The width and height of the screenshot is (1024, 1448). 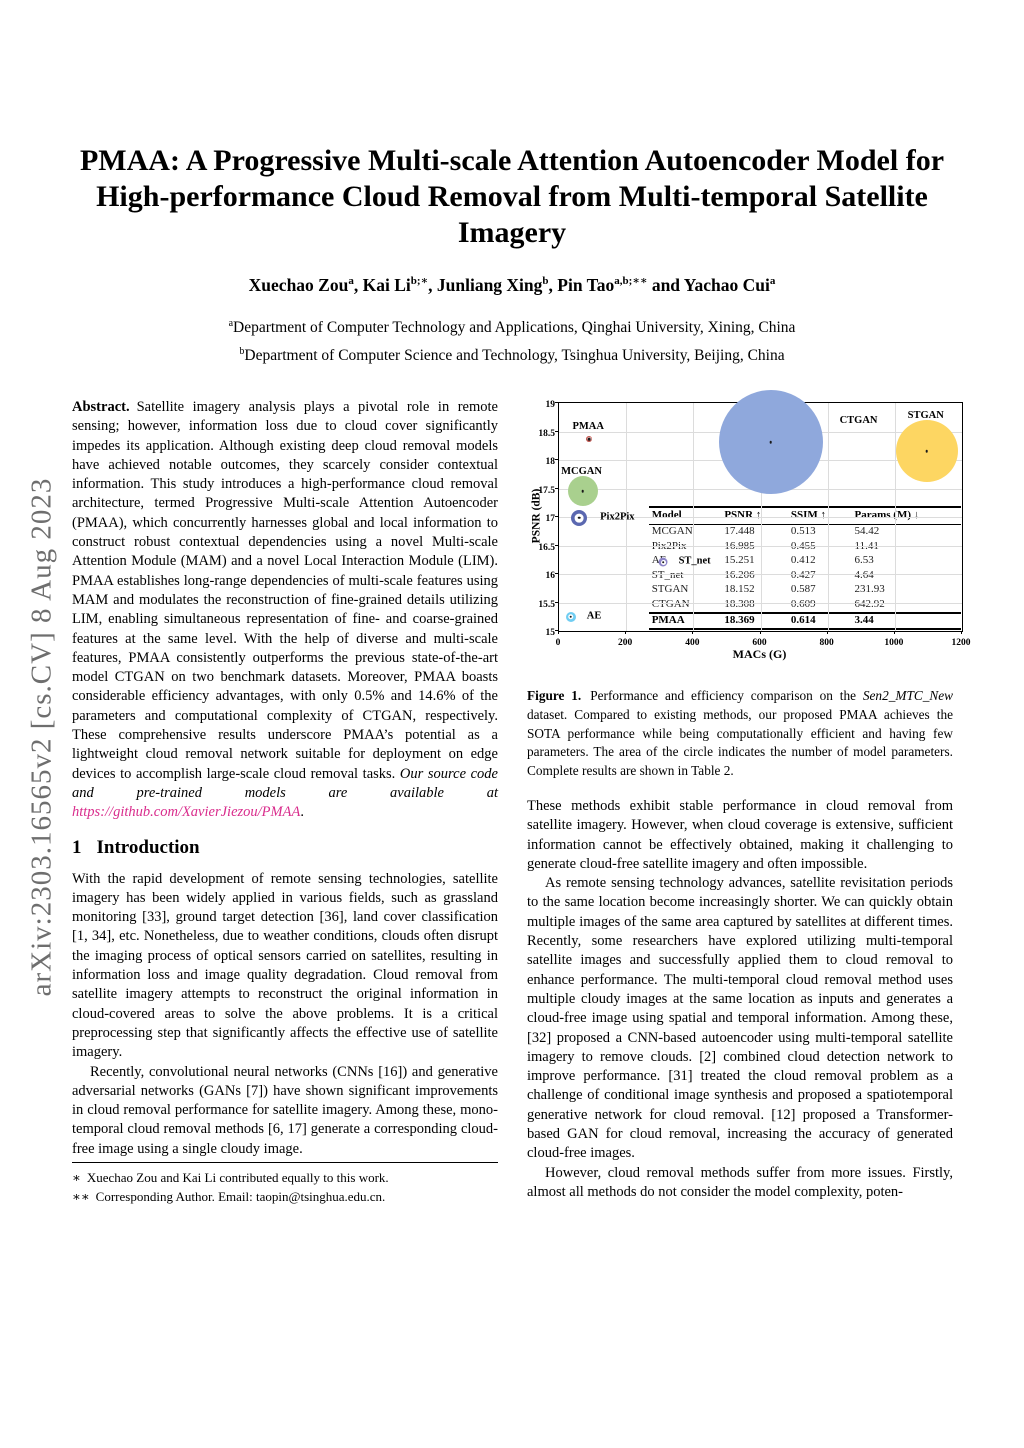 I want to click on author-name: Pin Tao, so click(x=586, y=284).